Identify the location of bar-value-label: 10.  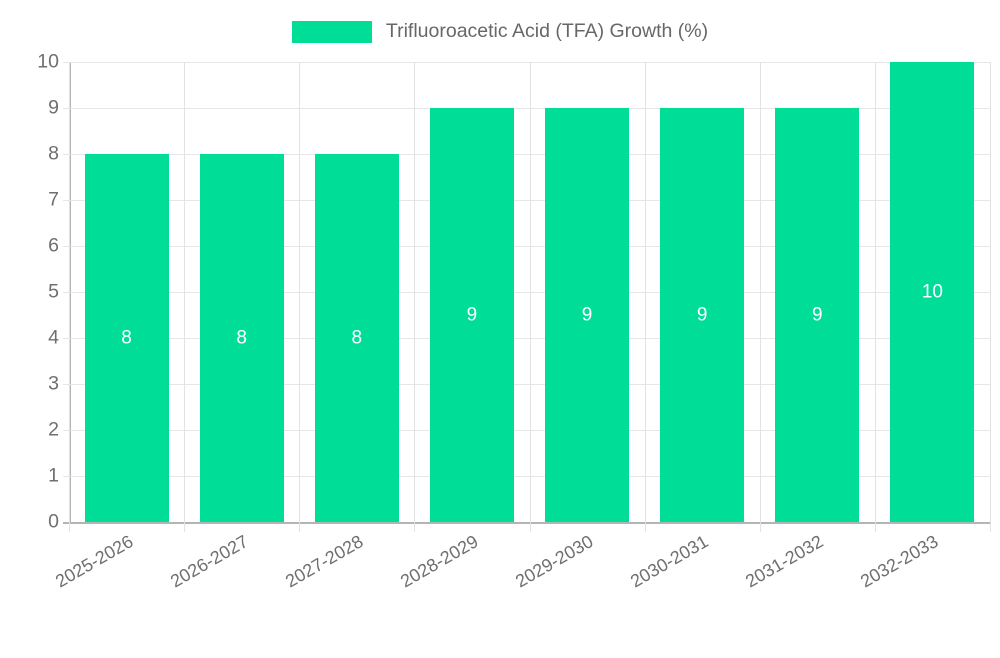
(932, 292).